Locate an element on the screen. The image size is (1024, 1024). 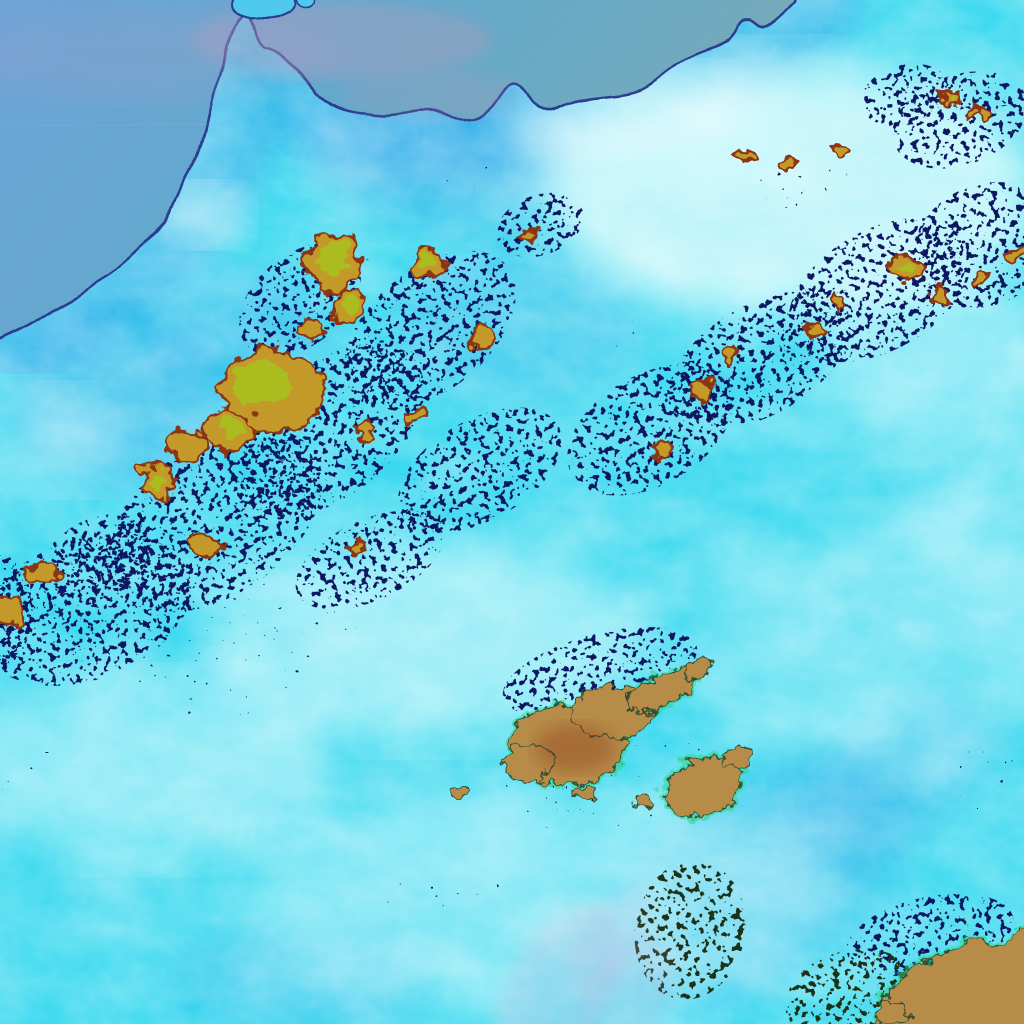
scanline-artifact is located at coordinates (165, 124).